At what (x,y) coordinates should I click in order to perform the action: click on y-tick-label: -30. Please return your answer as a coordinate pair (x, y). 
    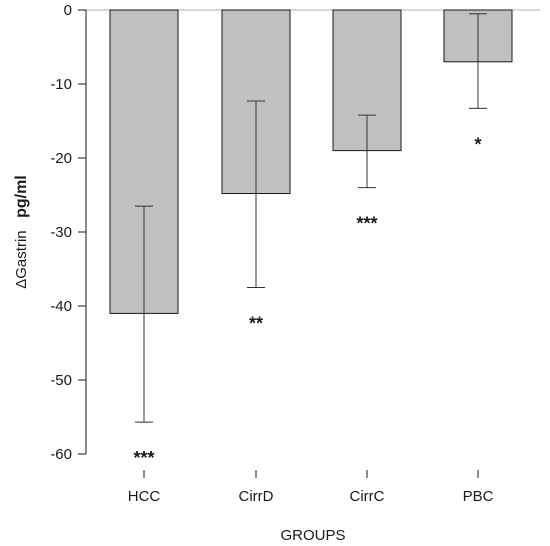
    Looking at the image, I should click on (61, 232).